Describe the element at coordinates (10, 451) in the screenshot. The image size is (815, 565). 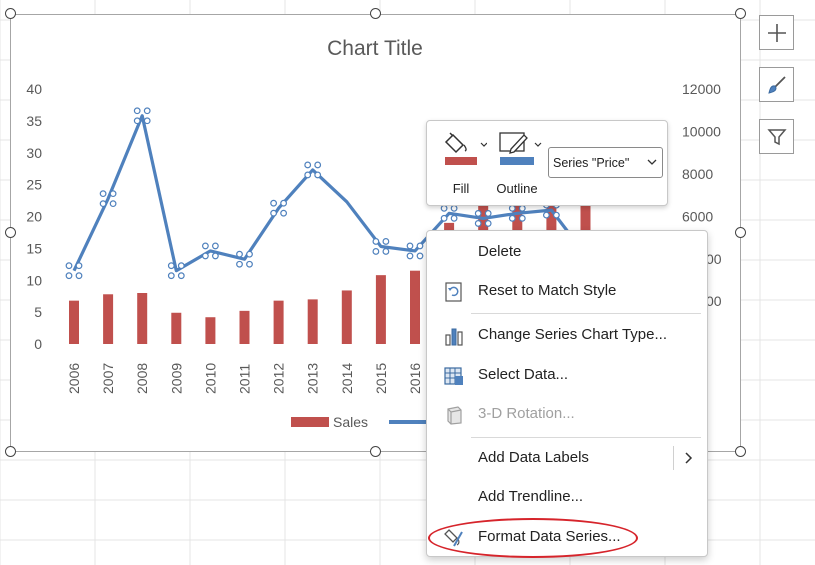
I see `resize-handle-bottom-left` at that location.